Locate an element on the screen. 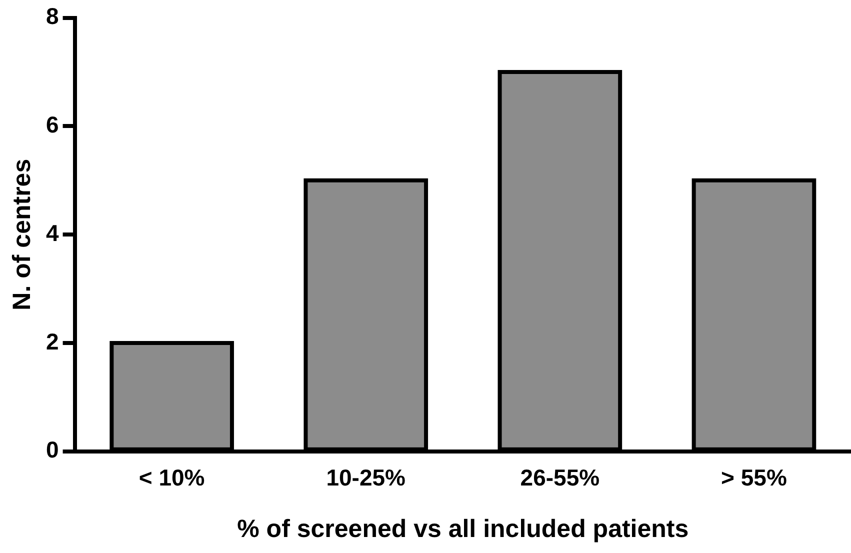  y-tick-label: 8 is located at coordinates (52, 16).